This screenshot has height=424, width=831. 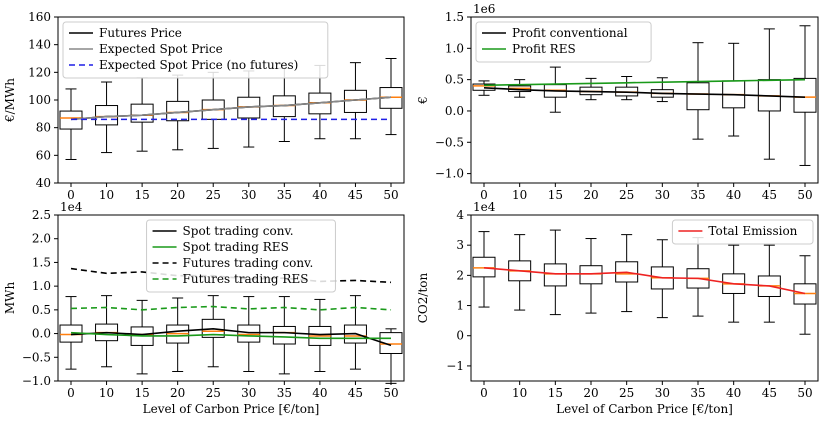 I want to click on y-tick-label: 2.5, so click(x=41, y=215).